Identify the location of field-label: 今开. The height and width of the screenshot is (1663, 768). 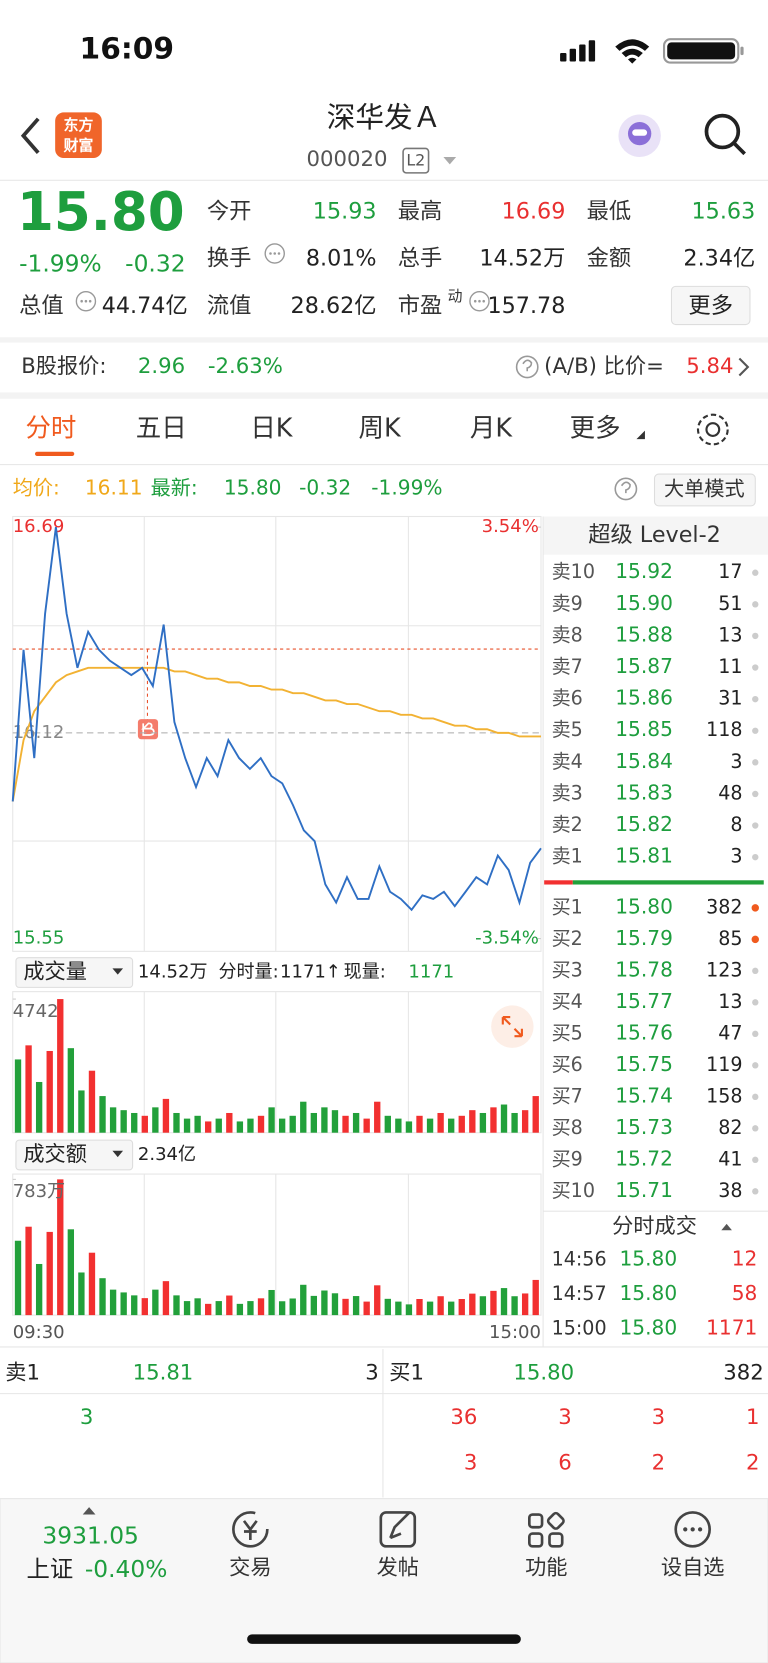
(229, 212).